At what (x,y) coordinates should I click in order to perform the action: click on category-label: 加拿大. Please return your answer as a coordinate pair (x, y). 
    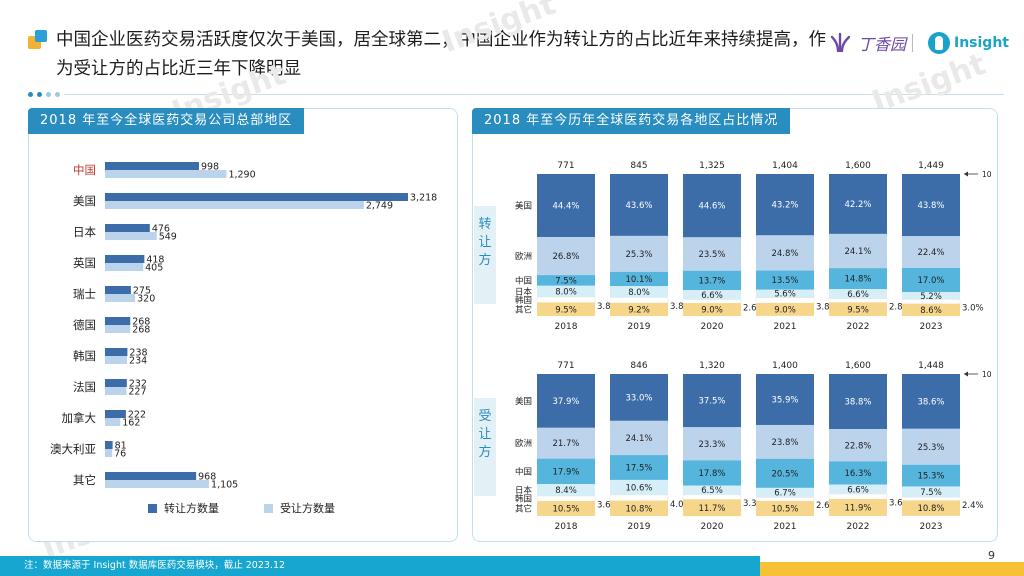
    Looking at the image, I should click on (79, 418).